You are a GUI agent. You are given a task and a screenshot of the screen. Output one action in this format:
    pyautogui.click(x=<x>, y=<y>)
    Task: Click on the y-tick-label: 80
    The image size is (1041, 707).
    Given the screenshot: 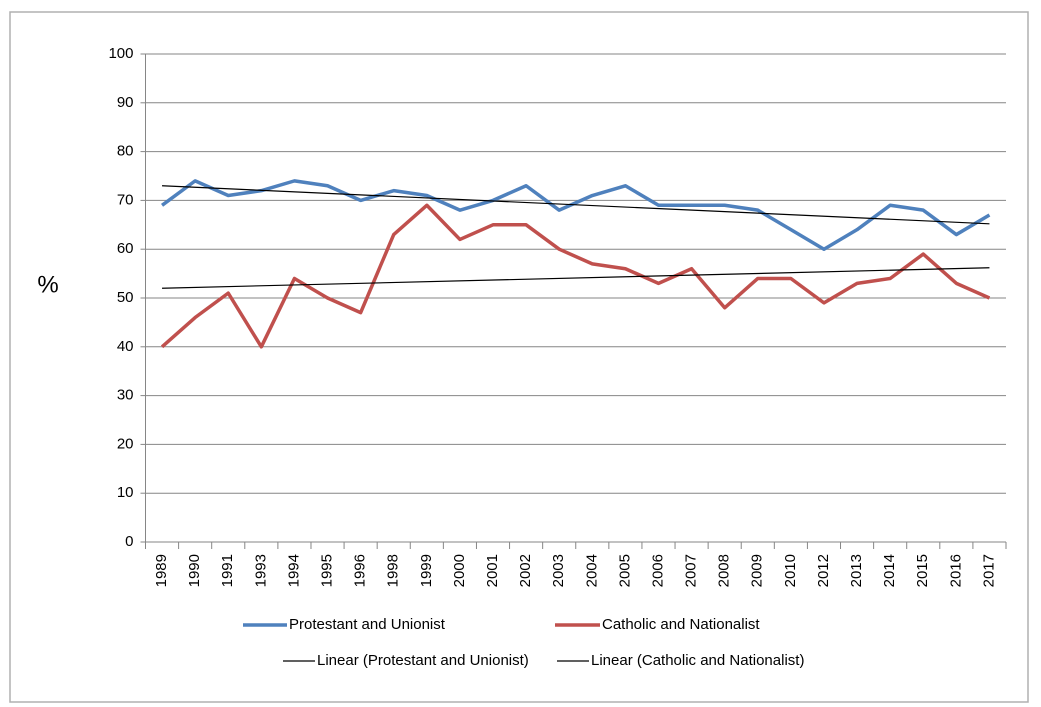 What is the action you would take?
    pyautogui.click(x=125, y=151)
    